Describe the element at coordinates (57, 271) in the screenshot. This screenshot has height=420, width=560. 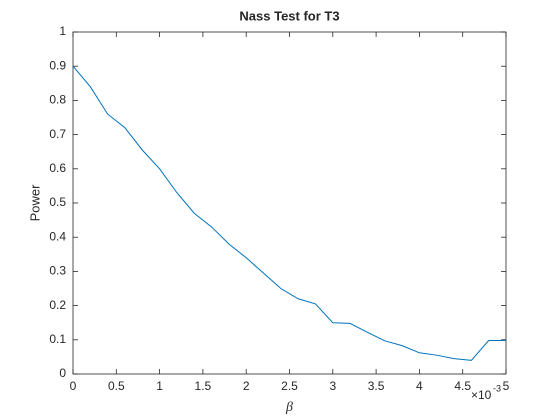
I see `y-tick-label: 0.3` at that location.